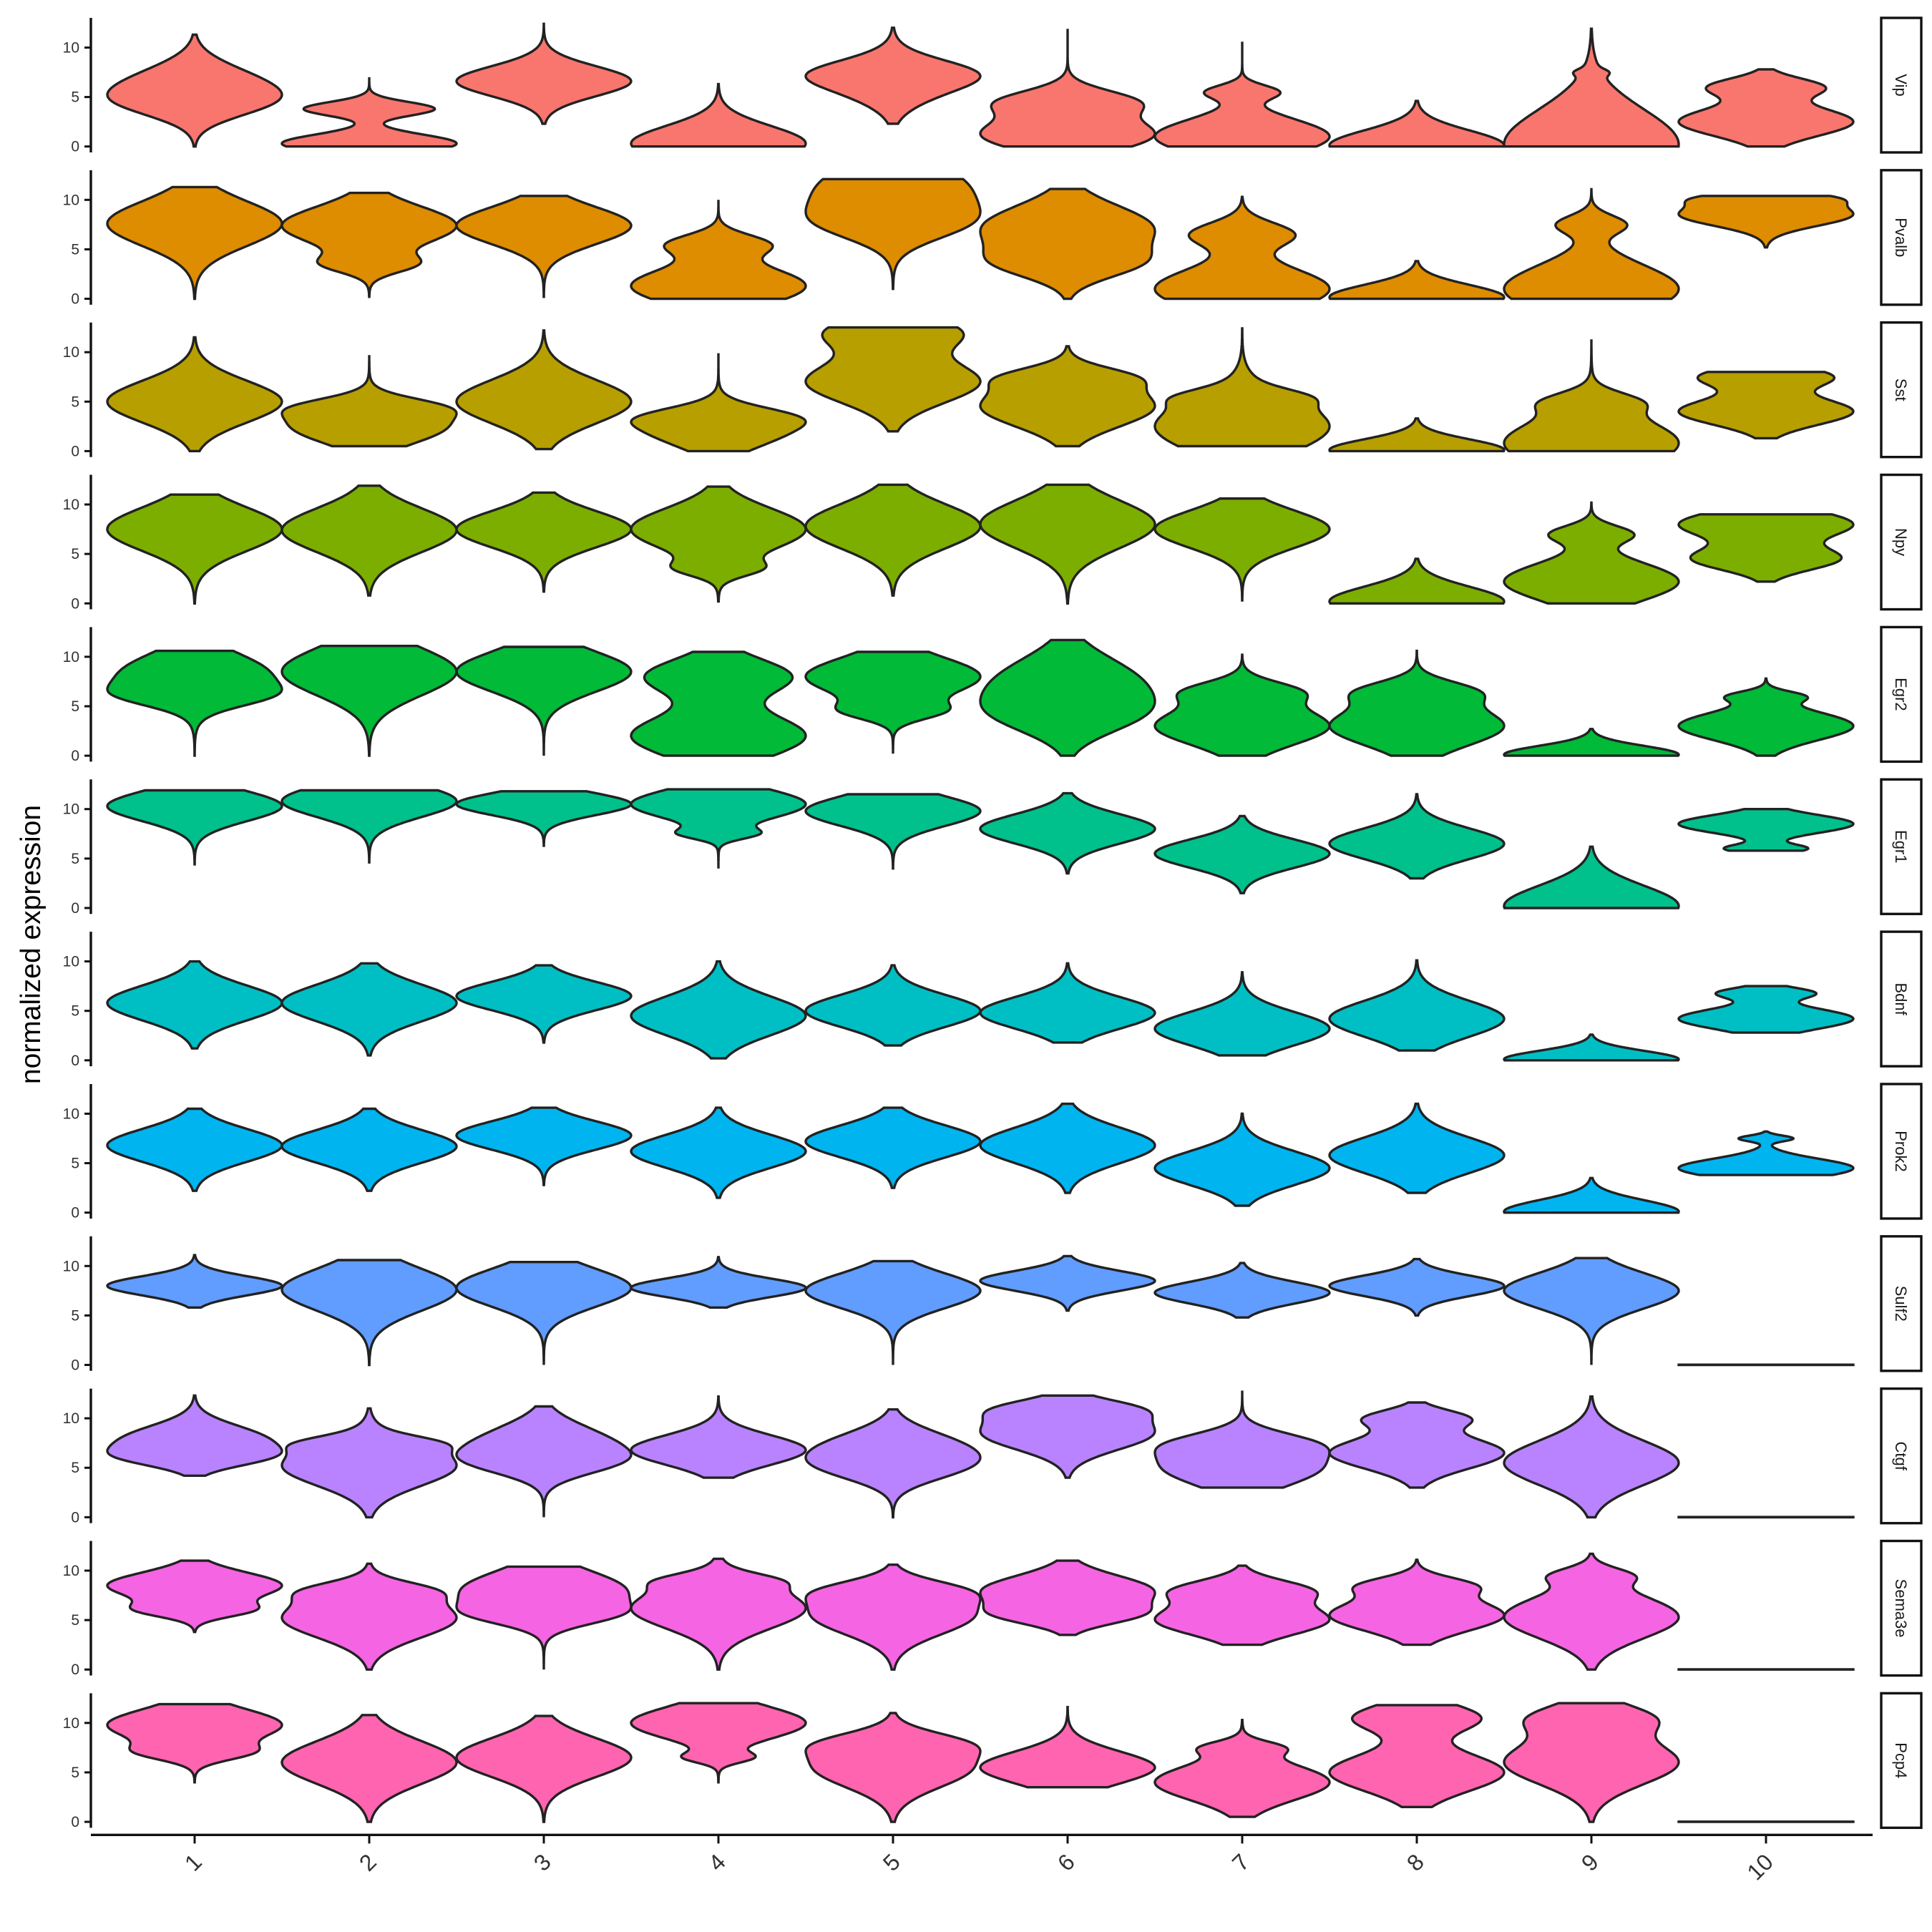 Image resolution: width=1932 pixels, height=1932 pixels. Describe the element at coordinates (993, 1152) in the screenshot. I see `facet-panel-prok2: 0 5 10 Prok2` at that location.